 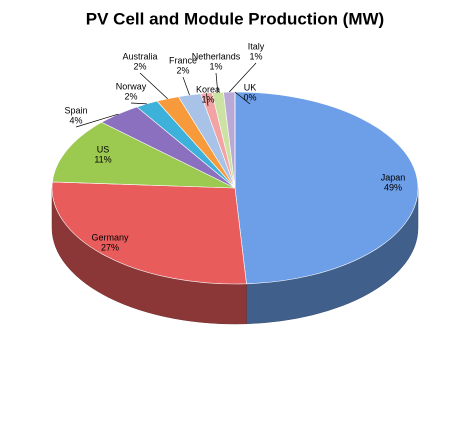 I want to click on category-label: Japan, so click(x=393, y=177).